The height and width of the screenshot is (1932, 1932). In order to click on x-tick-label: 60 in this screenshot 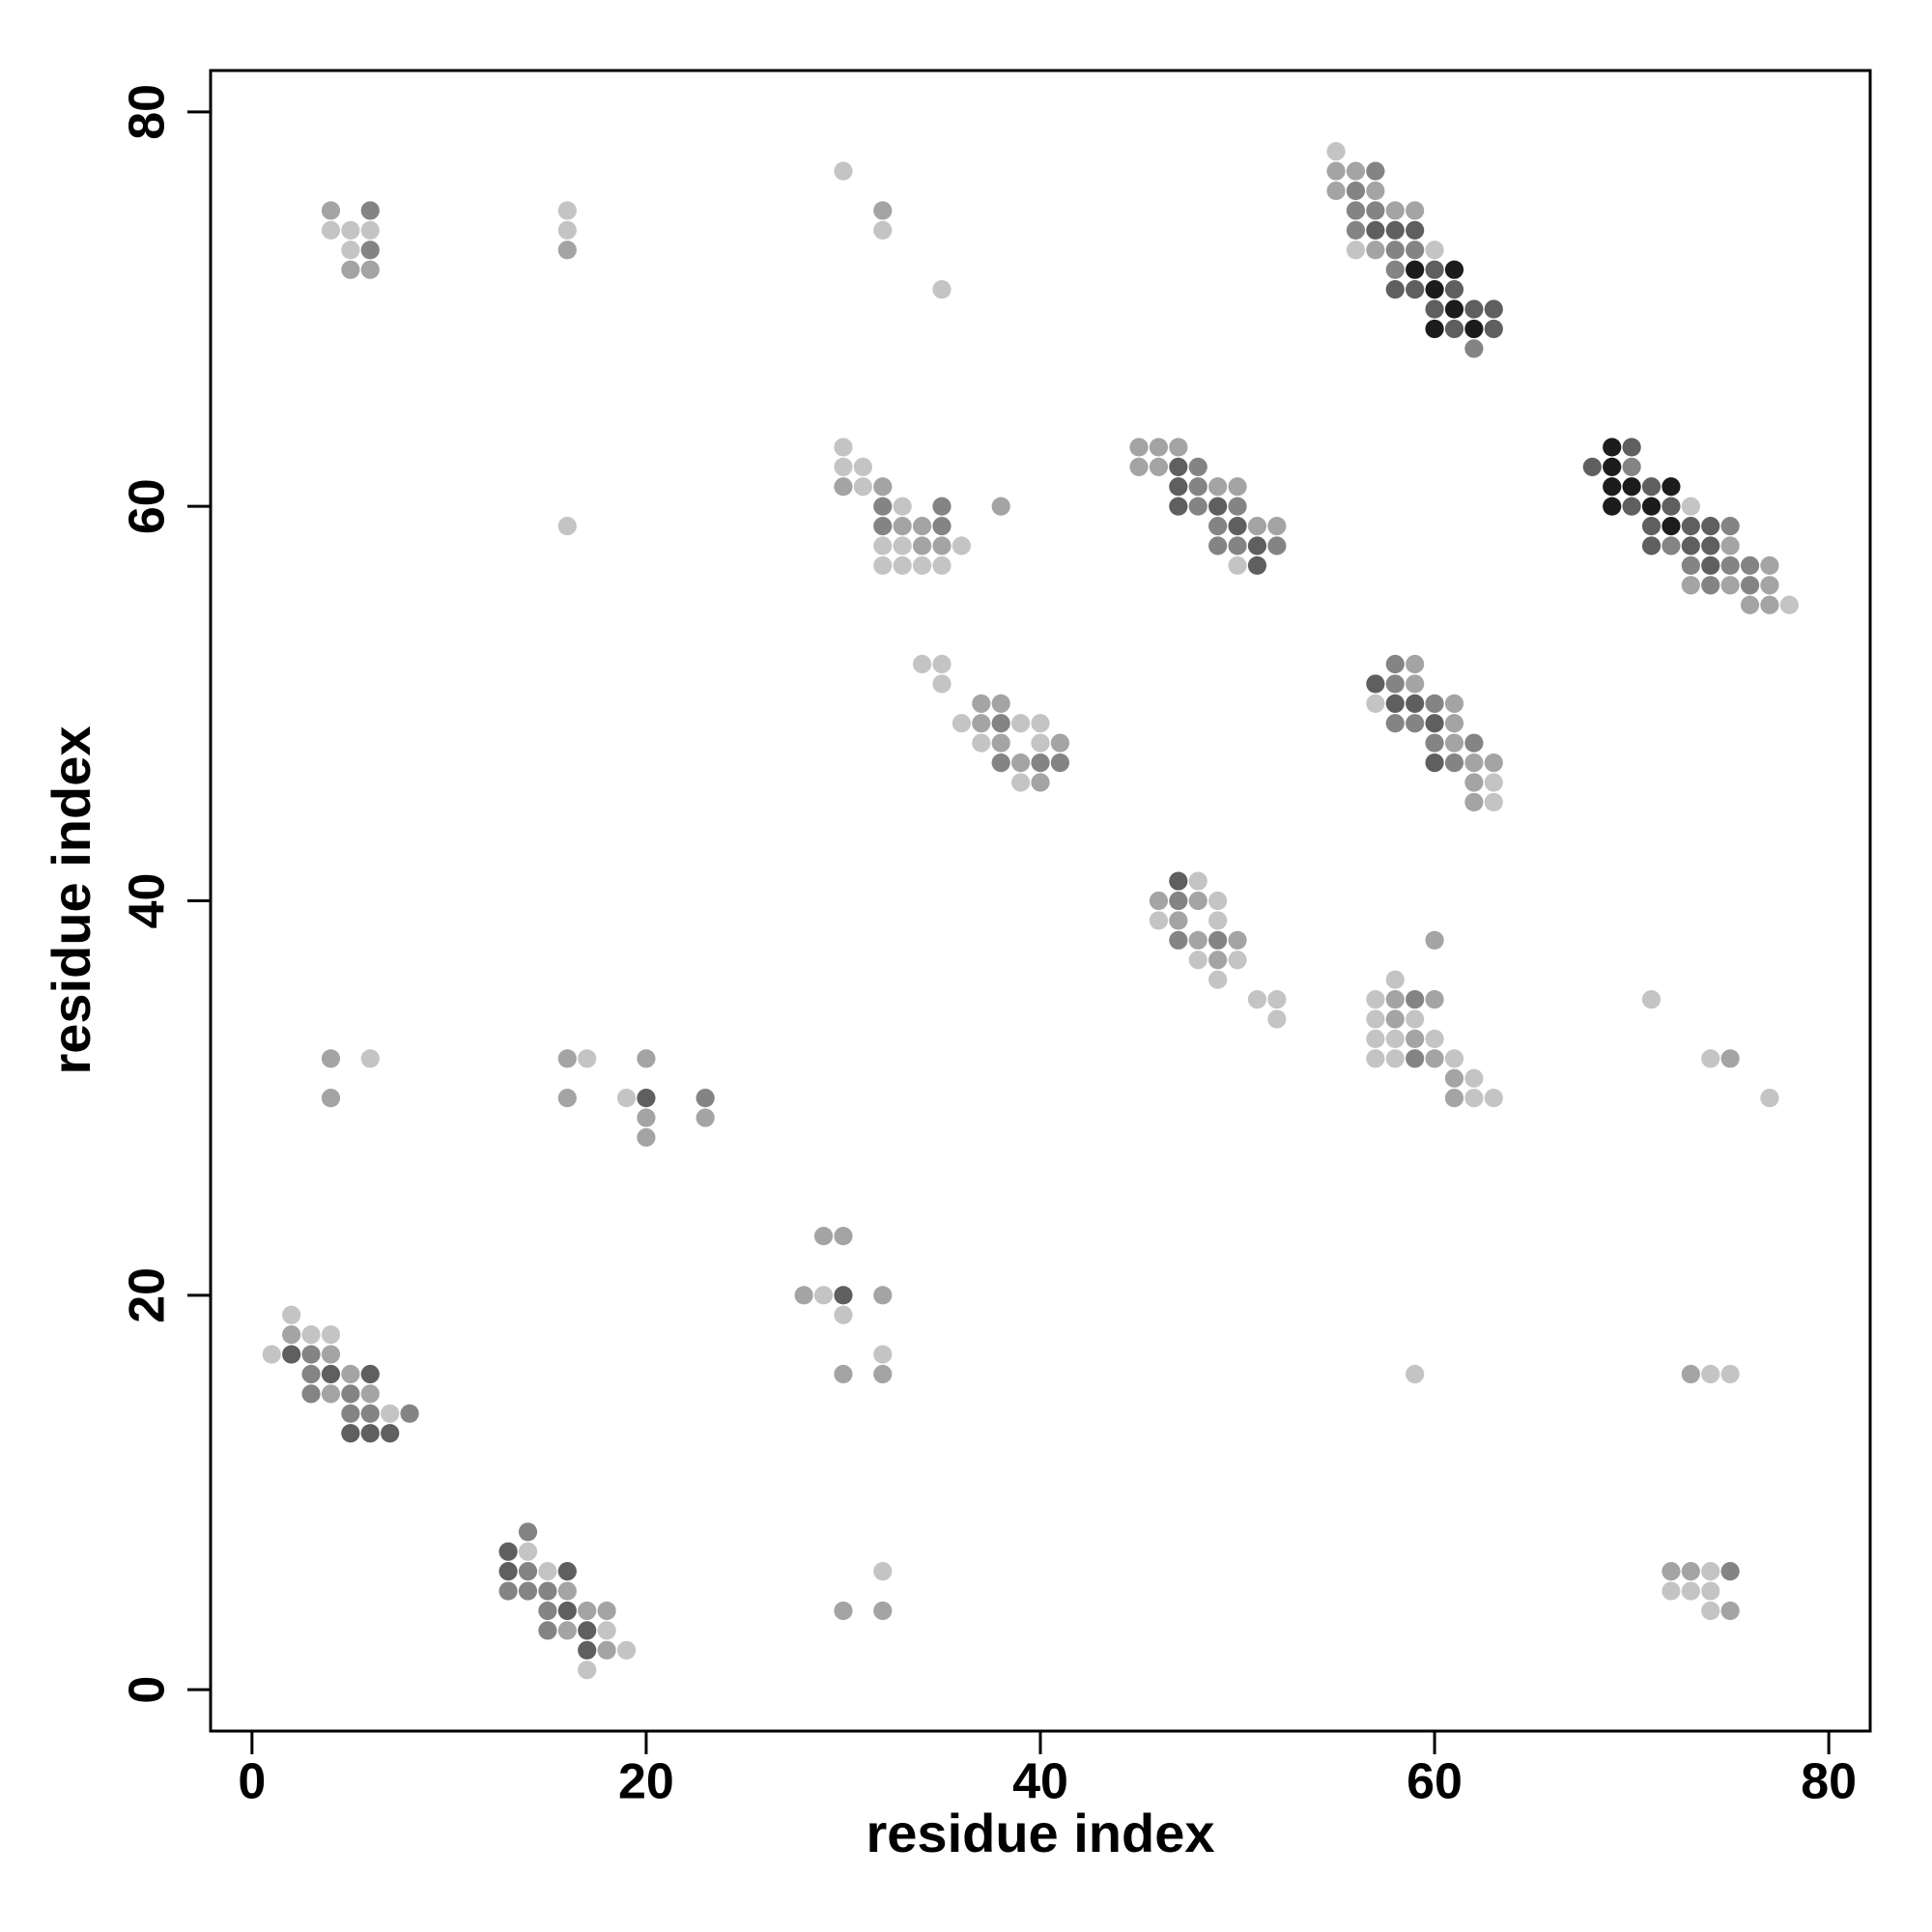, I will do `click(1434, 1782)`.